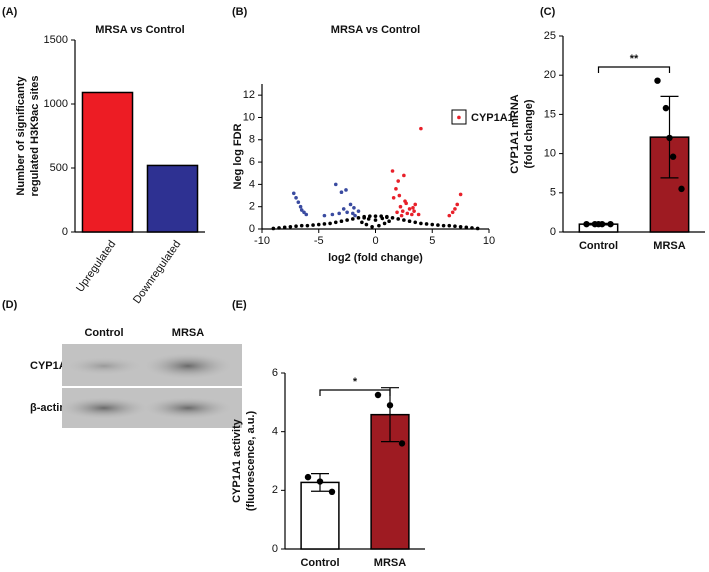 This screenshot has height=572, width=709. What do you see at coordinates (136, 377) in the screenshot?
I see `western-blot: Control MRSA CYP1A1 β-actin` at bounding box center [136, 377].